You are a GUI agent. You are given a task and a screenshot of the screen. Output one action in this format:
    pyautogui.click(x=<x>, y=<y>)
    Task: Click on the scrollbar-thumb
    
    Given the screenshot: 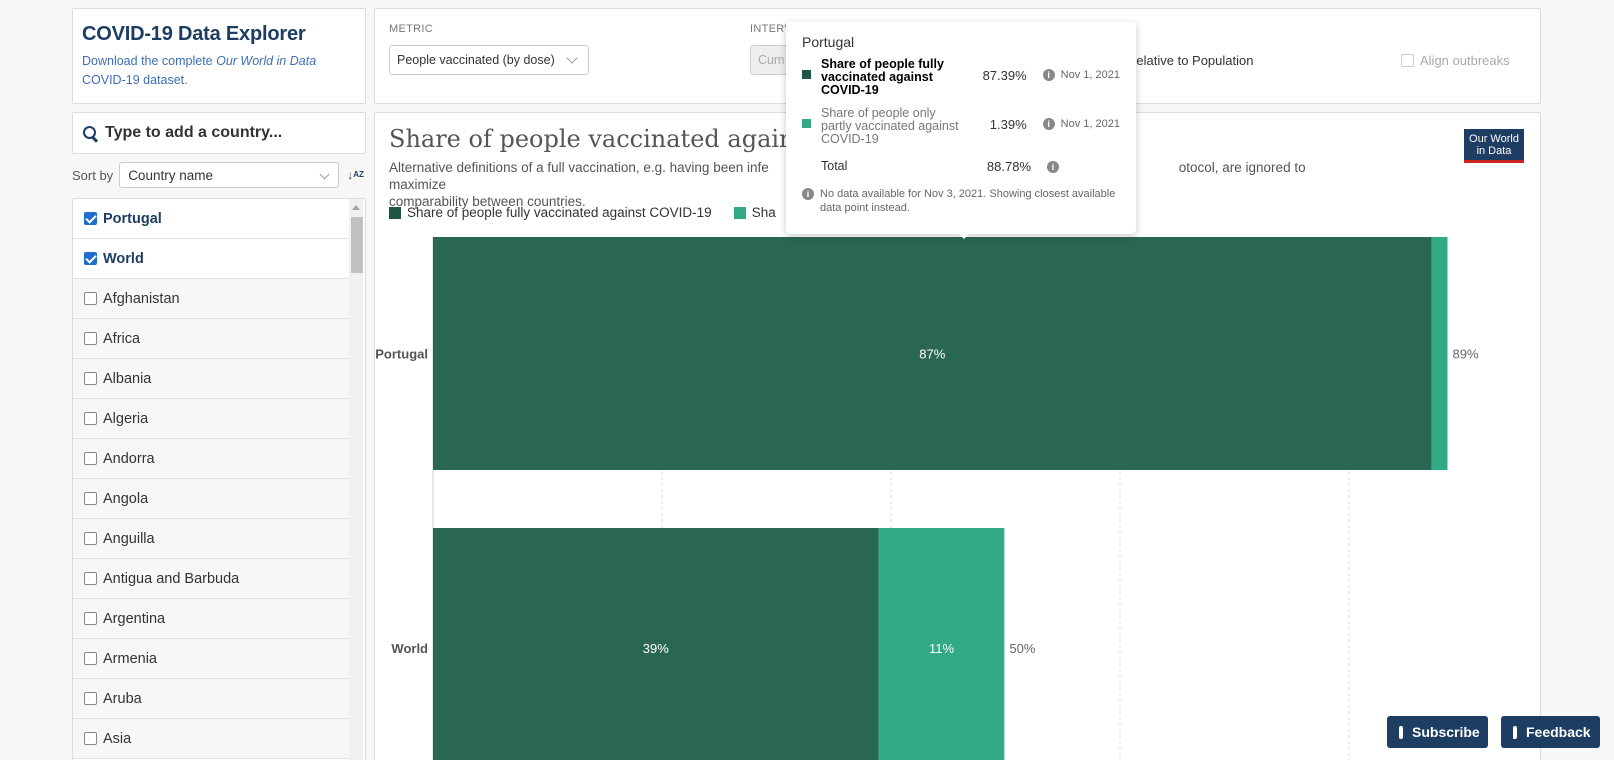 What is the action you would take?
    pyautogui.click(x=357, y=245)
    